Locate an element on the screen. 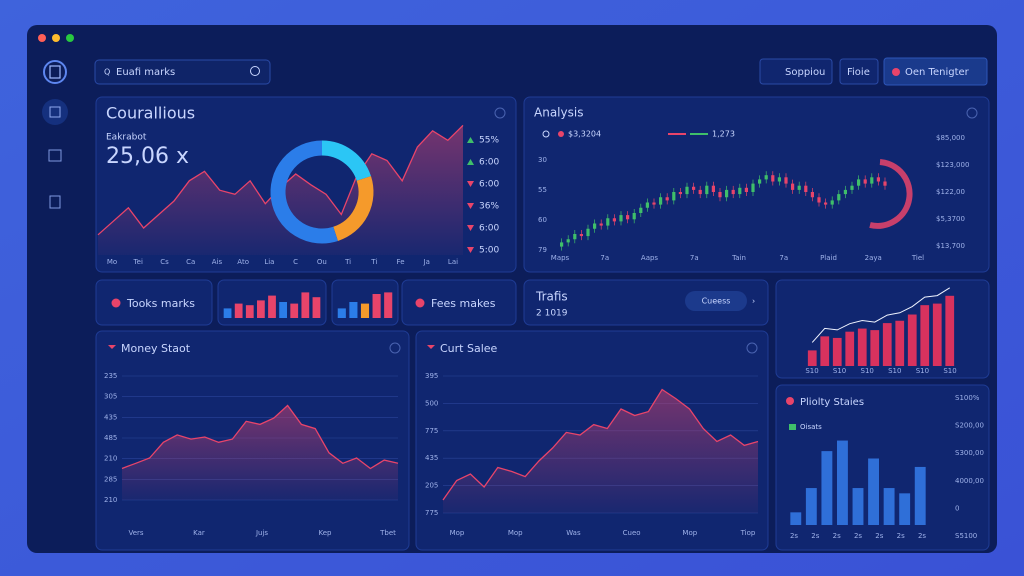 The image size is (1024, 576). gauge-arc is located at coordinates (891, 194).